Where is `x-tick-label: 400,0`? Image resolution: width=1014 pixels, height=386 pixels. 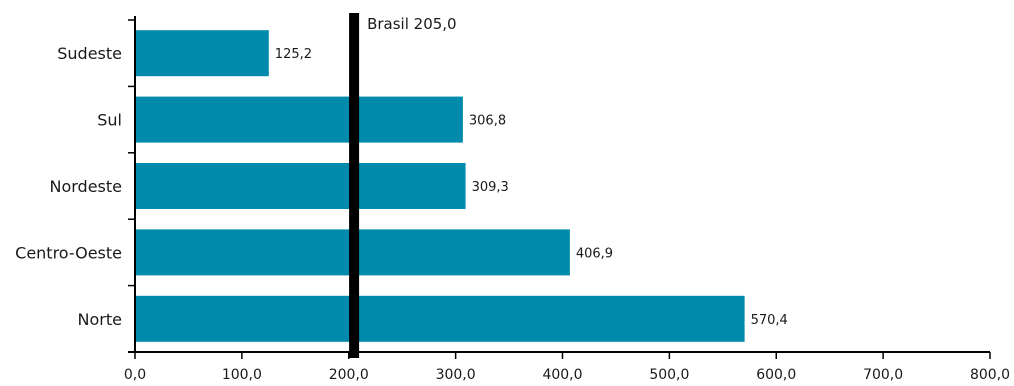
x-tick-label: 400,0 is located at coordinates (562, 375).